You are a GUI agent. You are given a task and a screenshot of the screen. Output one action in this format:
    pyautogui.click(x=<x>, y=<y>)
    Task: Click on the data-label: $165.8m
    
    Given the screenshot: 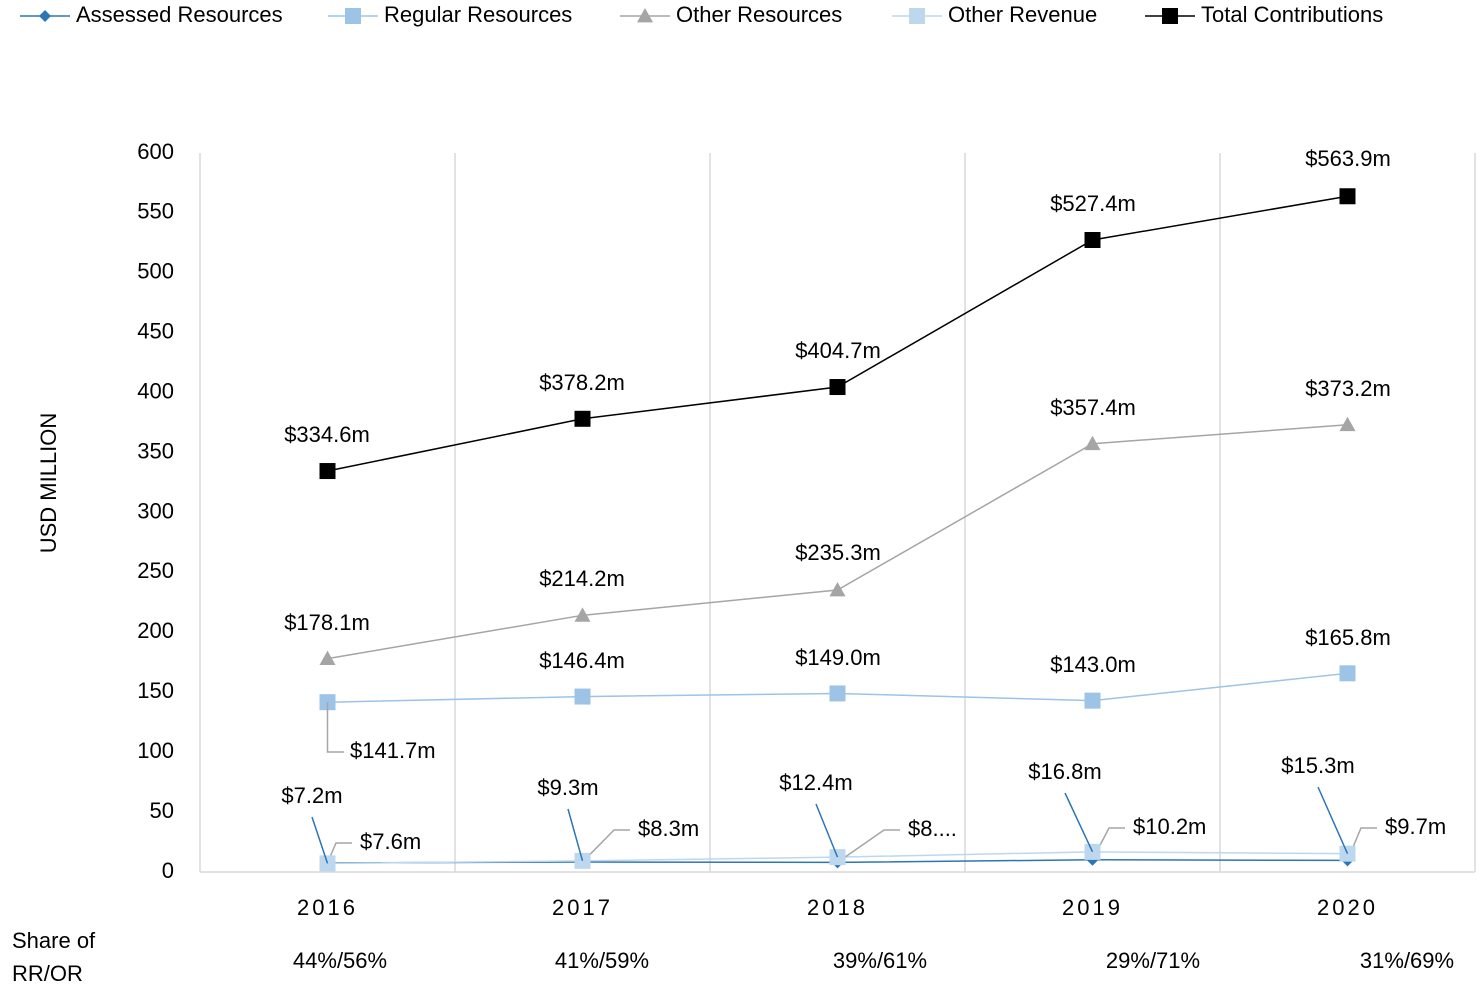 What is the action you would take?
    pyautogui.click(x=1348, y=637)
    